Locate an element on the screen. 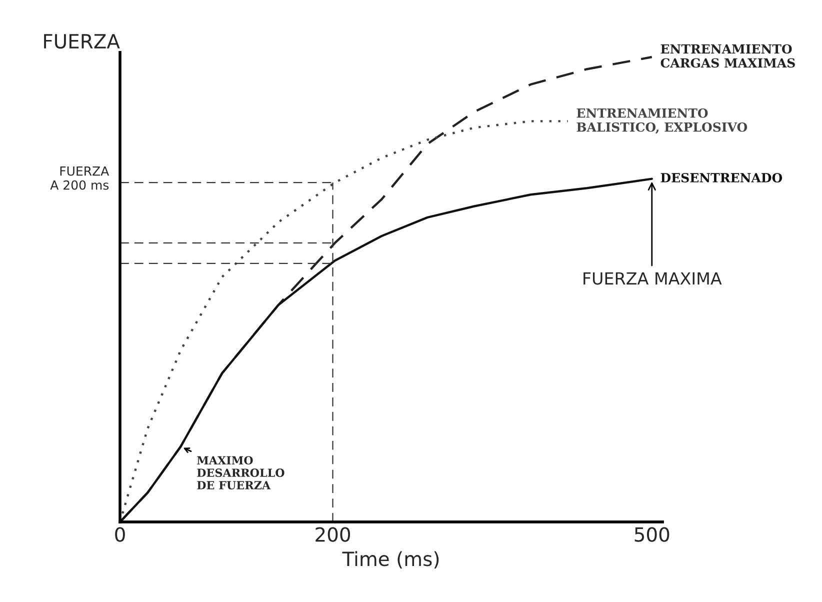 The image size is (822, 602). ref-line-label: FUERZA A 200 ms is located at coordinates (80, 178).